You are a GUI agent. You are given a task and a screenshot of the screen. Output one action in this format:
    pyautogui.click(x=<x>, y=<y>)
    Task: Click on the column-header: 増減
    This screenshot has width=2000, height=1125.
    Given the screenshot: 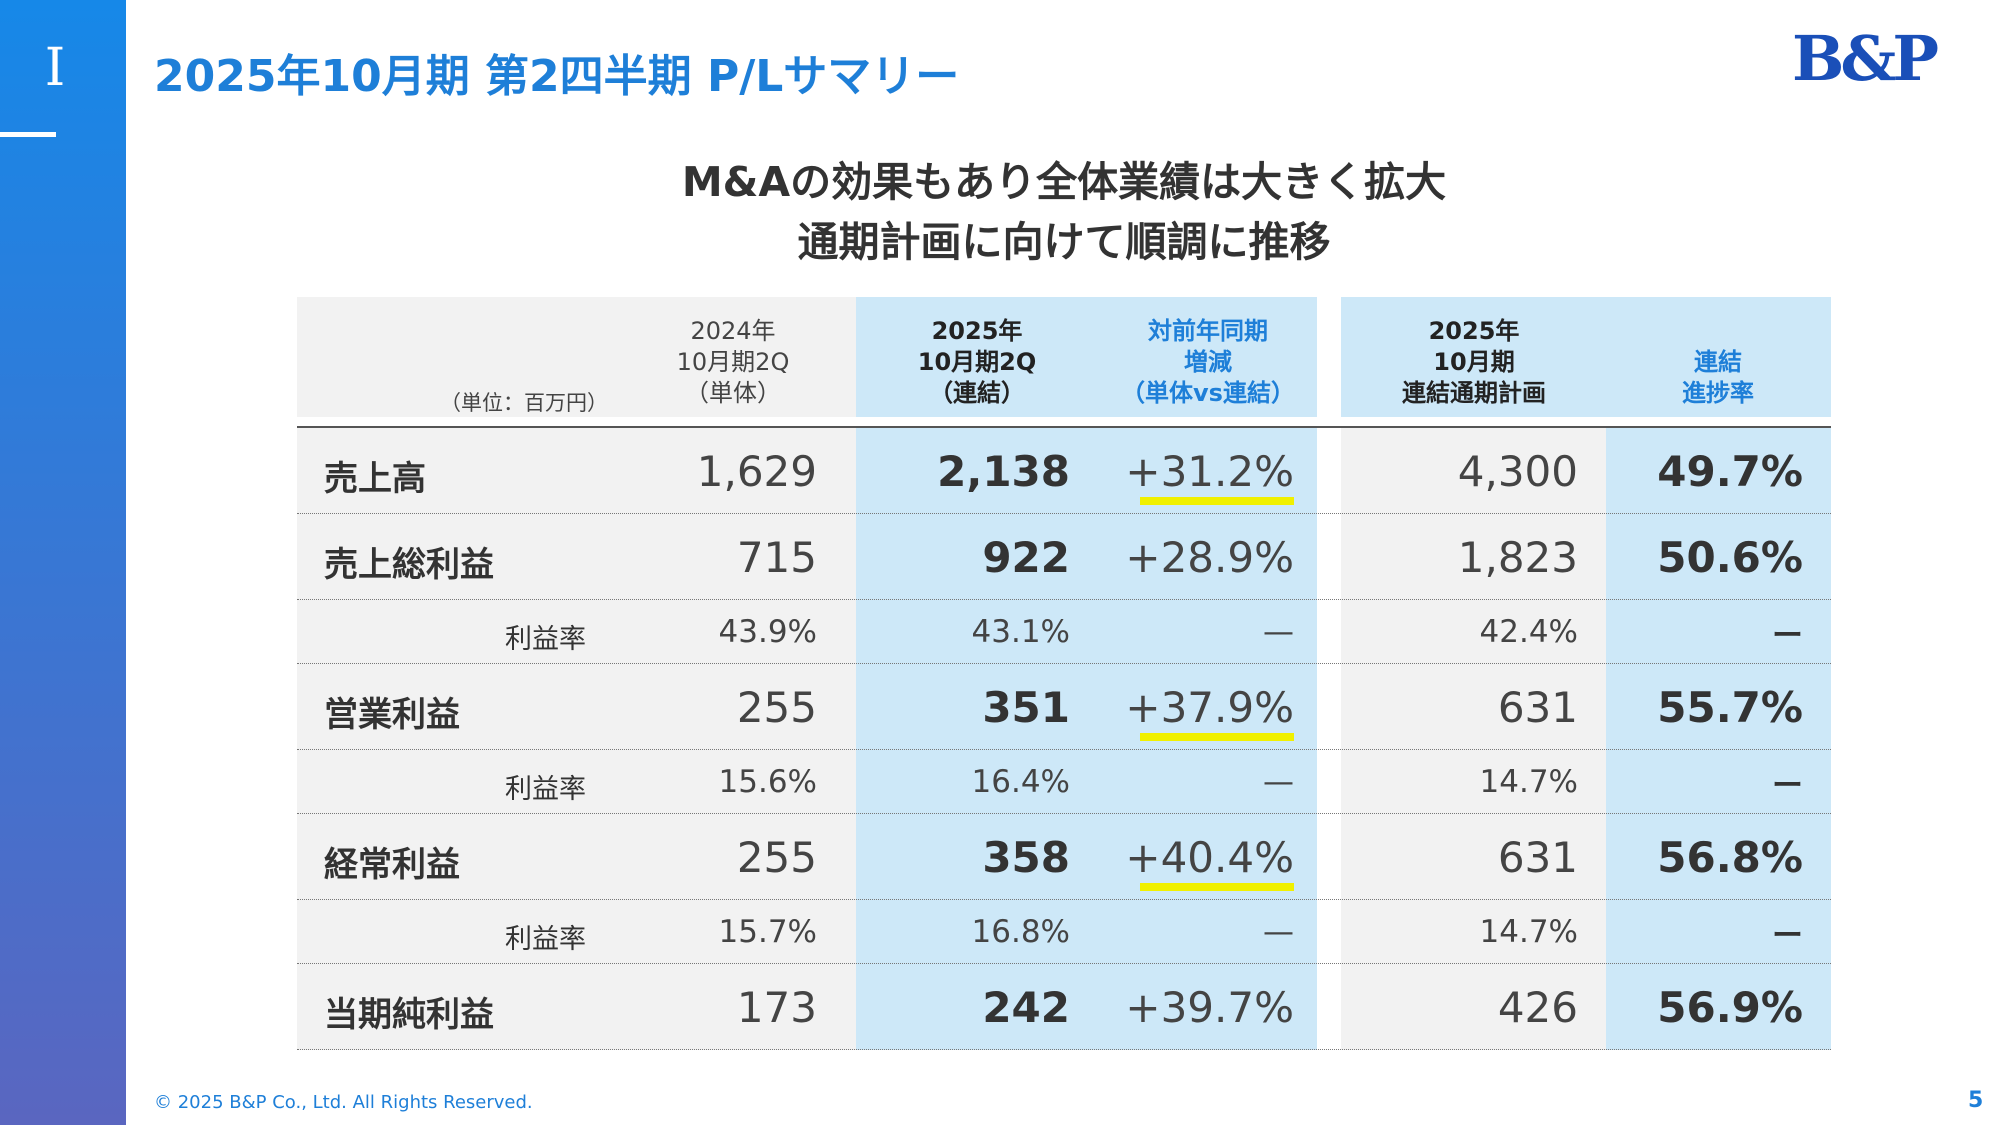 What is the action you would take?
    pyautogui.click(x=1208, y=362)
    